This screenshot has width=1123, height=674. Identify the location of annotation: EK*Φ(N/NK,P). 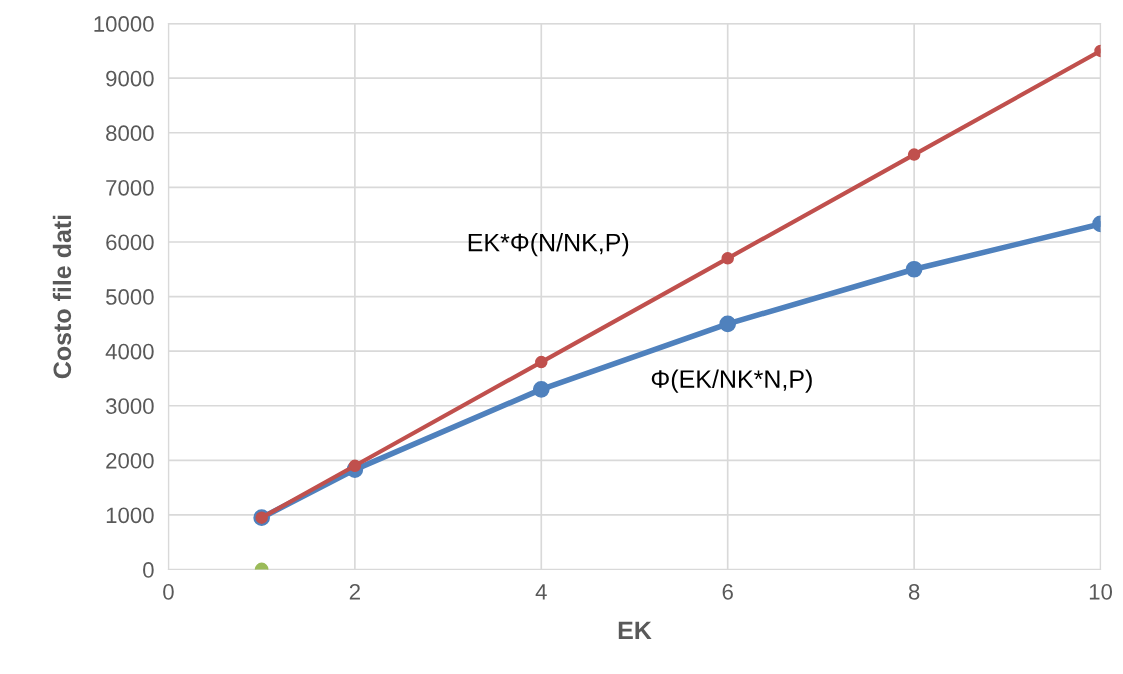
(548, 245).